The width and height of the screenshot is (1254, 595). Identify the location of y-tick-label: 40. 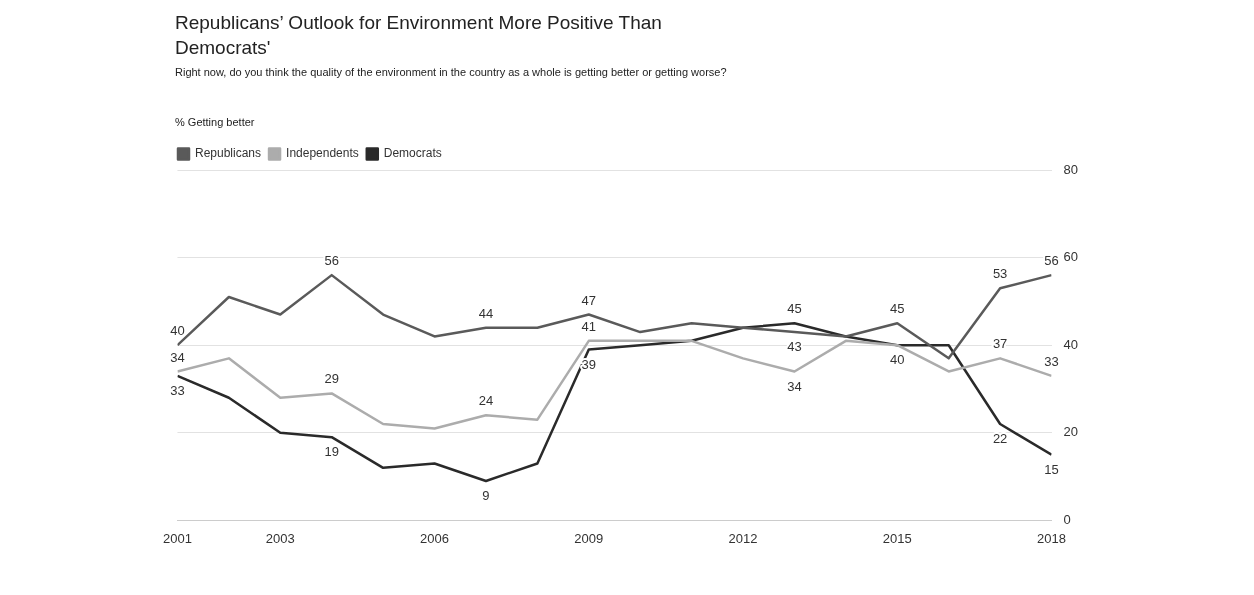
(1071, 344).